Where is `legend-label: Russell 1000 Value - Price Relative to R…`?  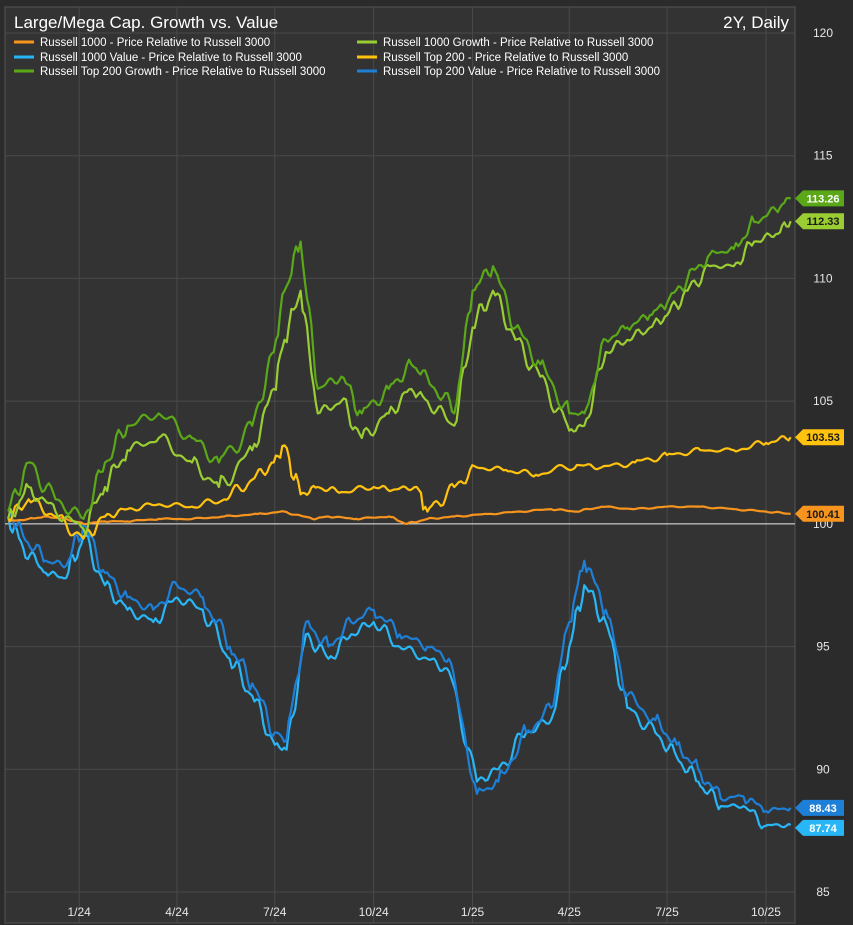 legend-label: Russell 1000 Value - Price Relative to R… is located at coordinates (171, 58).